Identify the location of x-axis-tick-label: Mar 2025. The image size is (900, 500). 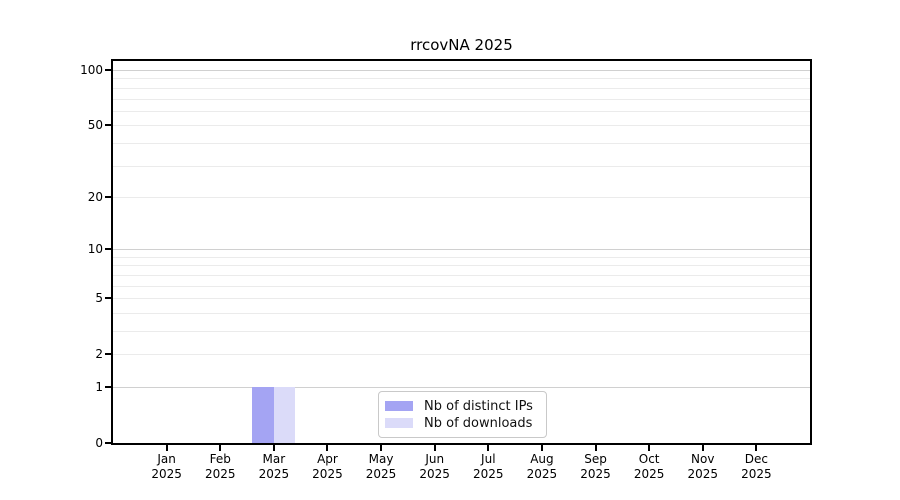
(274, 467).